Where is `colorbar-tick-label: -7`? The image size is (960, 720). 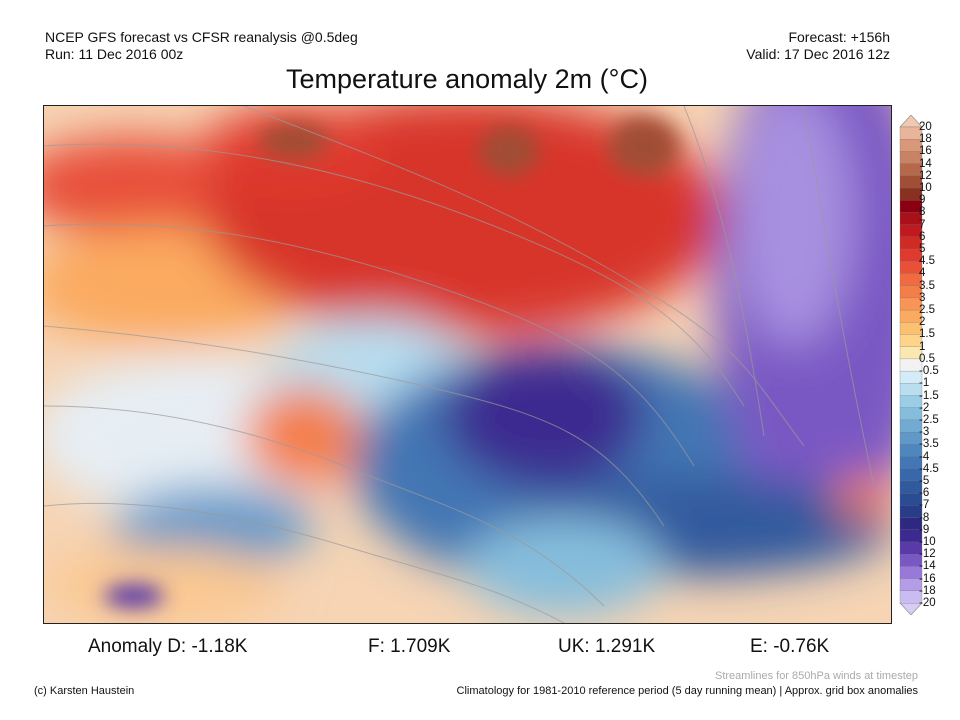
colorbar-tick-label: -7 is located at coordinates (924, 505).